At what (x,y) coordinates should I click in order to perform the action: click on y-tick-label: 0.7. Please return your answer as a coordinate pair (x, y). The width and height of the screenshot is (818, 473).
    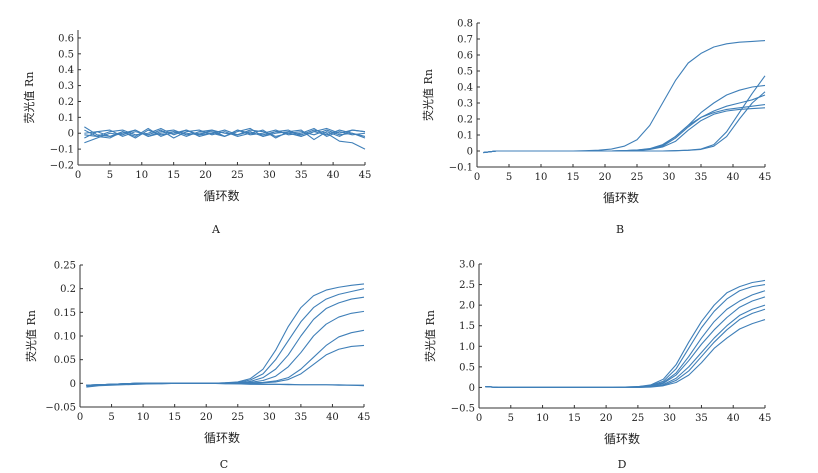
    Looking at the image, I should click on (465, 40).